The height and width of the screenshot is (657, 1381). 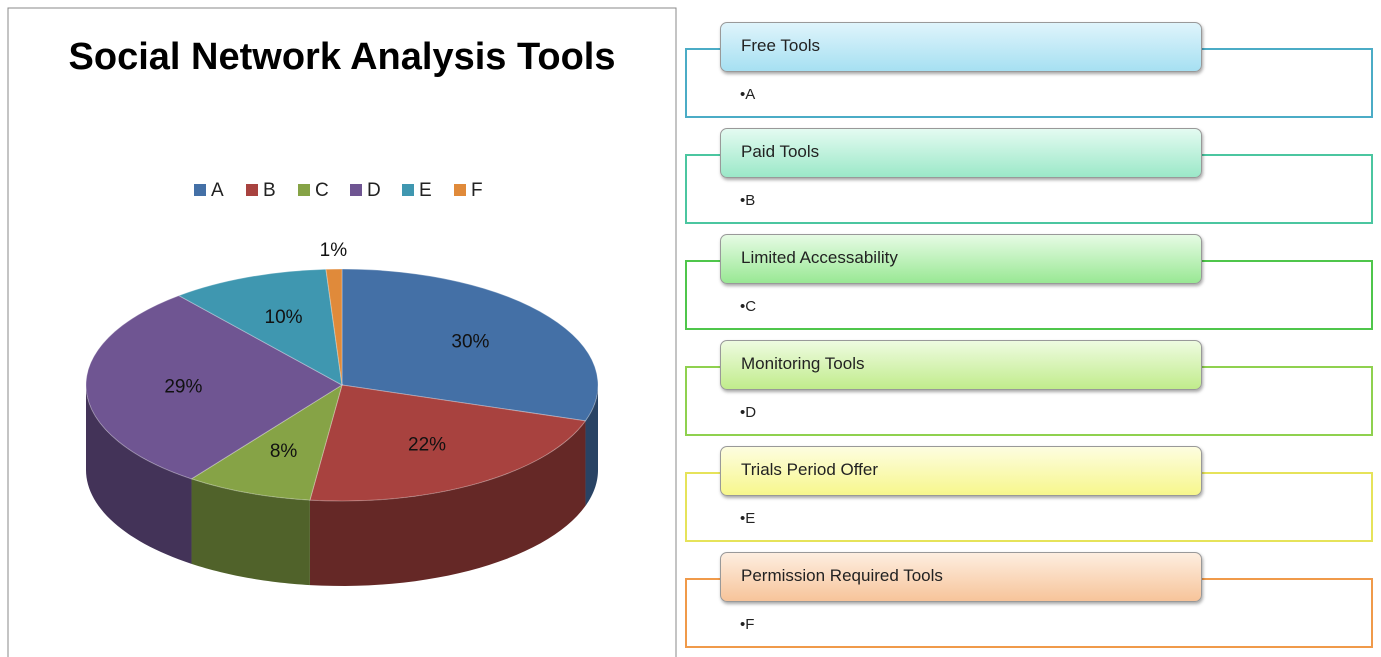 What do you see at coordinates (217, 190) in the screenshot?
I see `legend-label: A` at bounding box center [217, 190].